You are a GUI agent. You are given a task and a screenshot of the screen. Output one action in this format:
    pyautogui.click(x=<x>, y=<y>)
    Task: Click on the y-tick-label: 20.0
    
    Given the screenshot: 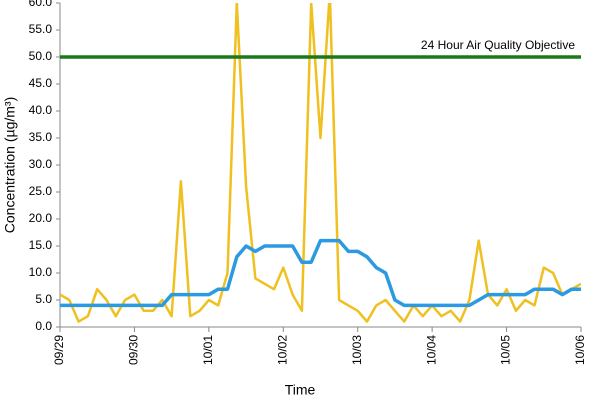 What is the action you would take?
    pyautogui.click(x=41, y=218)
    